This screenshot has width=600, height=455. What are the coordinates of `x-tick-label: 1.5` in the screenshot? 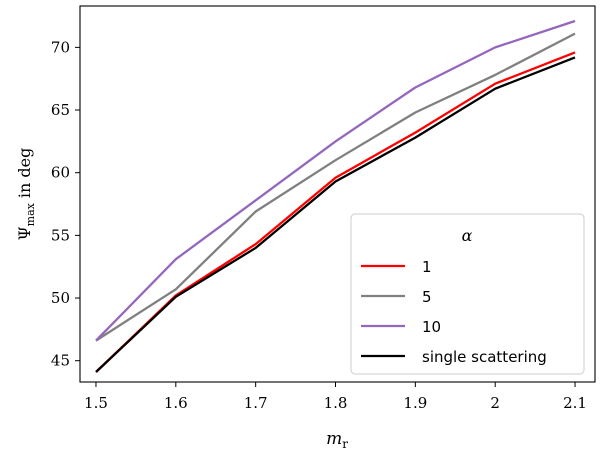 It's located at (96, 403).